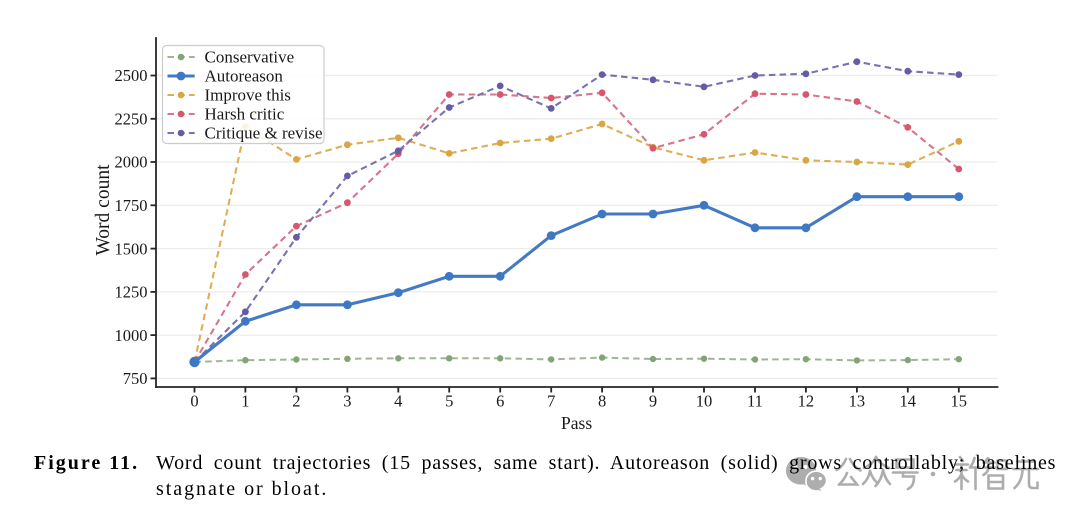 This screenshot has width=1080, height=516. What do you see at coordinates (398, 401) in the screenshot?
I see `svg-text: 4` at bounding box center [398, 401].